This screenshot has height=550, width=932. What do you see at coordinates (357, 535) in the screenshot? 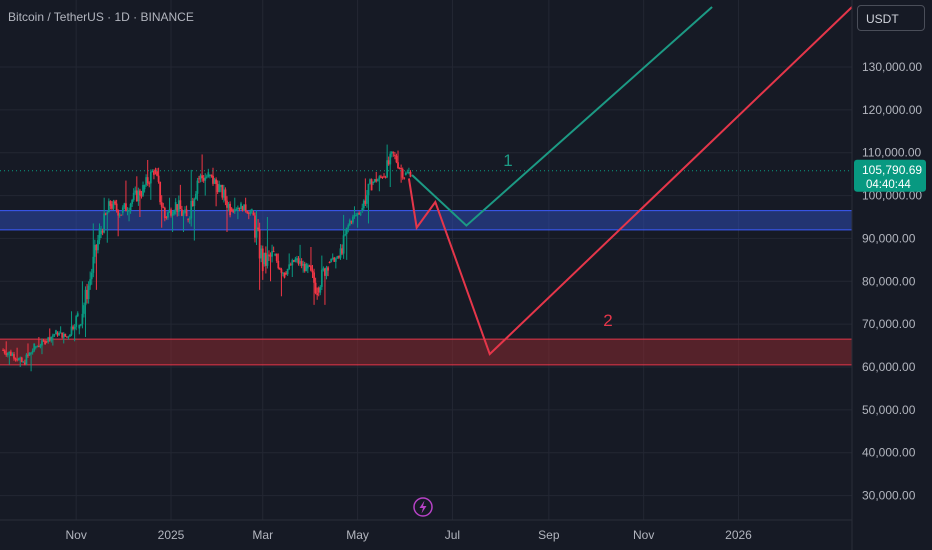
I see `x-tick-label: May` at bounding box center [357, 535].